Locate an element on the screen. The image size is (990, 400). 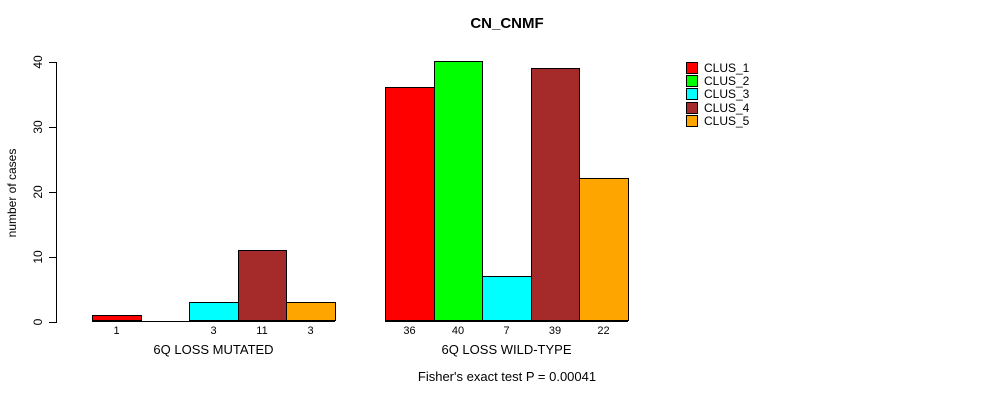
y-axis-label: number of cases is located at coordinates (12, 193).